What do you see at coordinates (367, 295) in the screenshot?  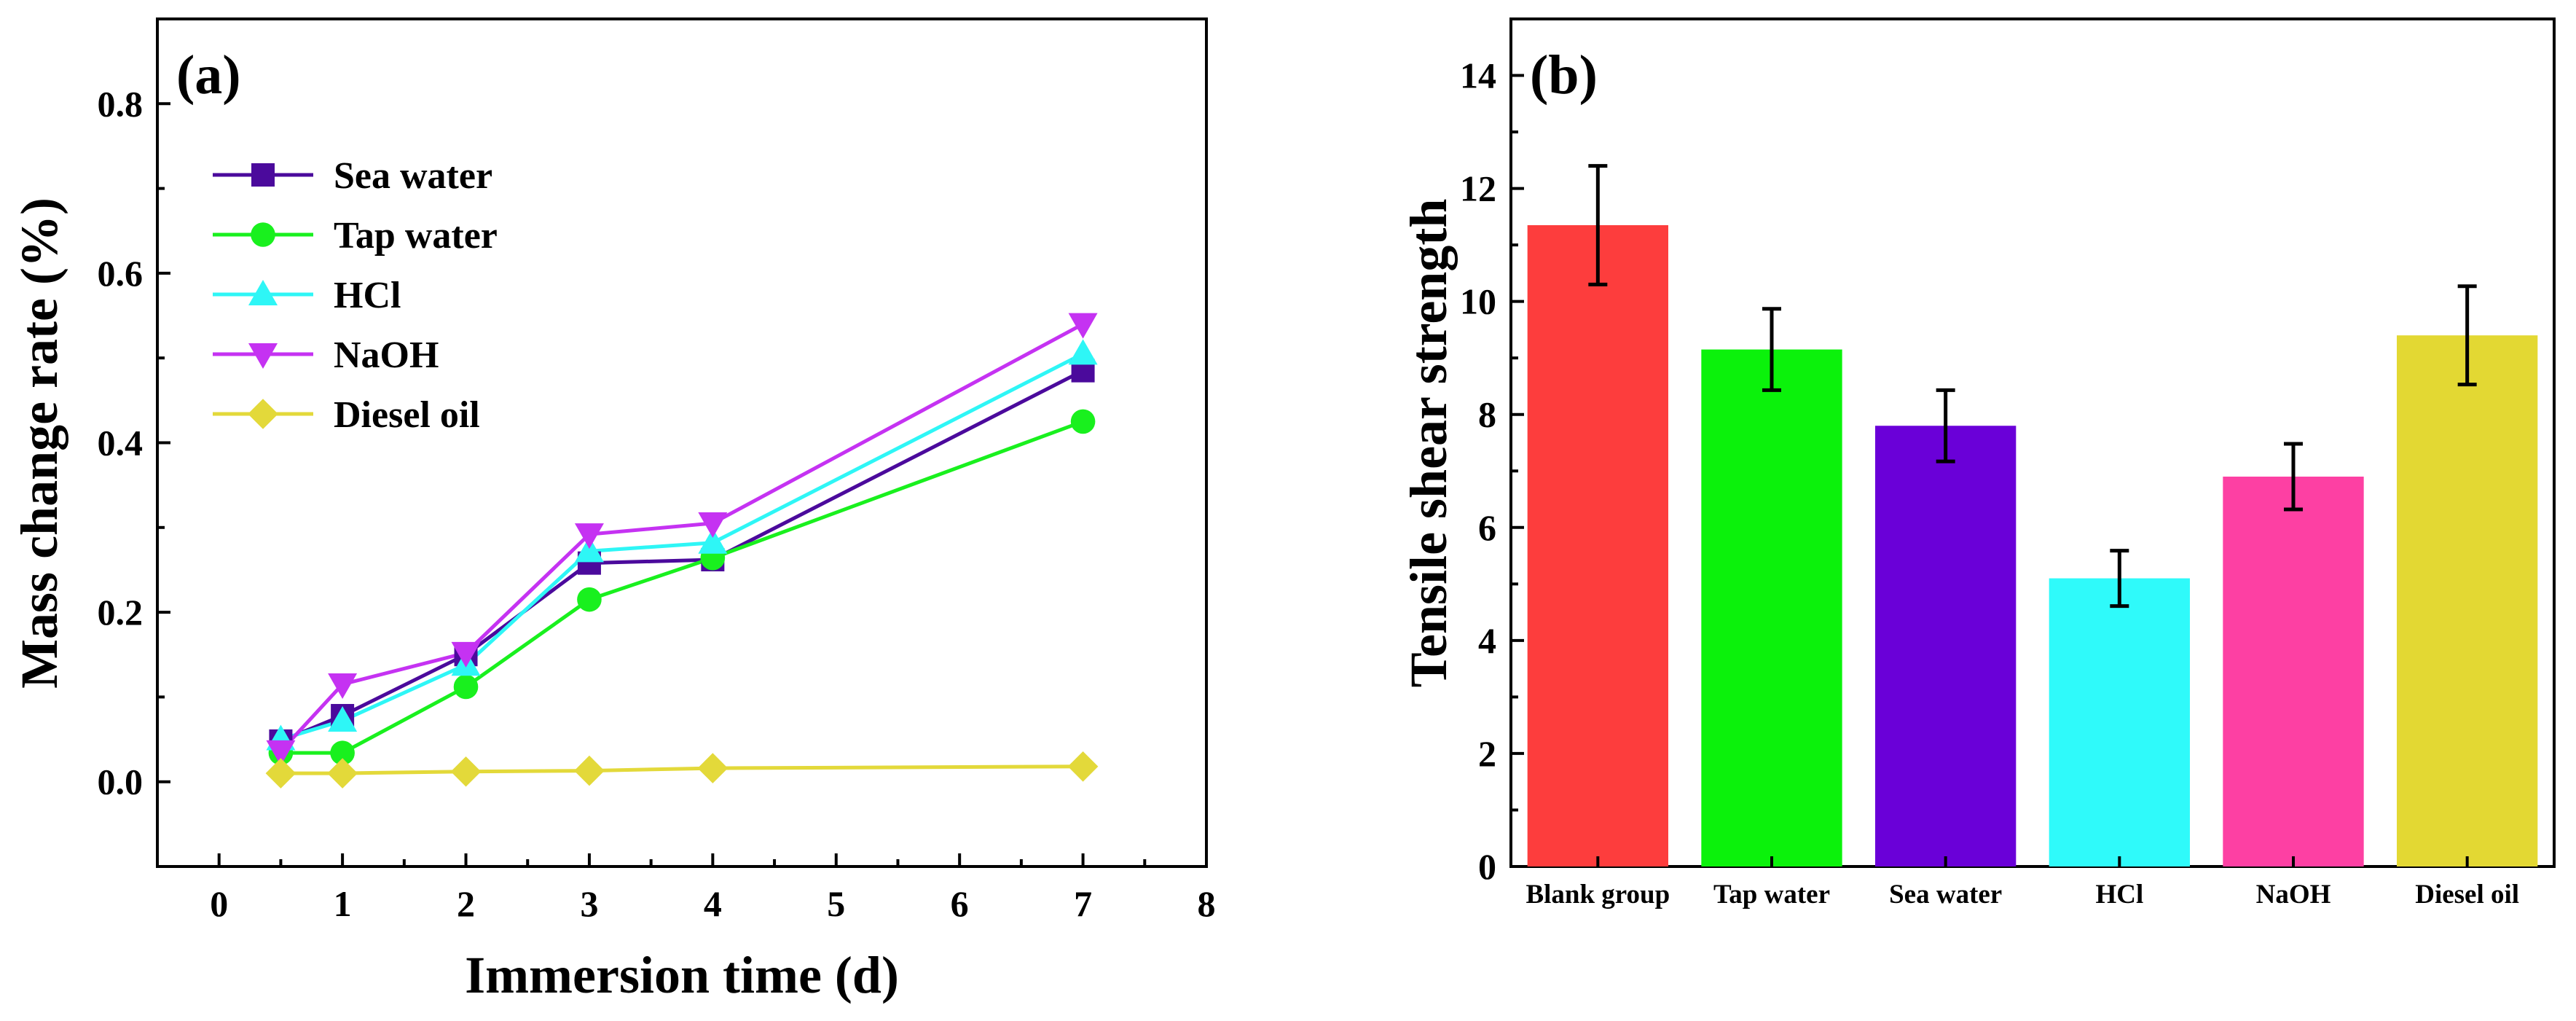 I see `legend-label: HCl` at bounding box center [367, 295].